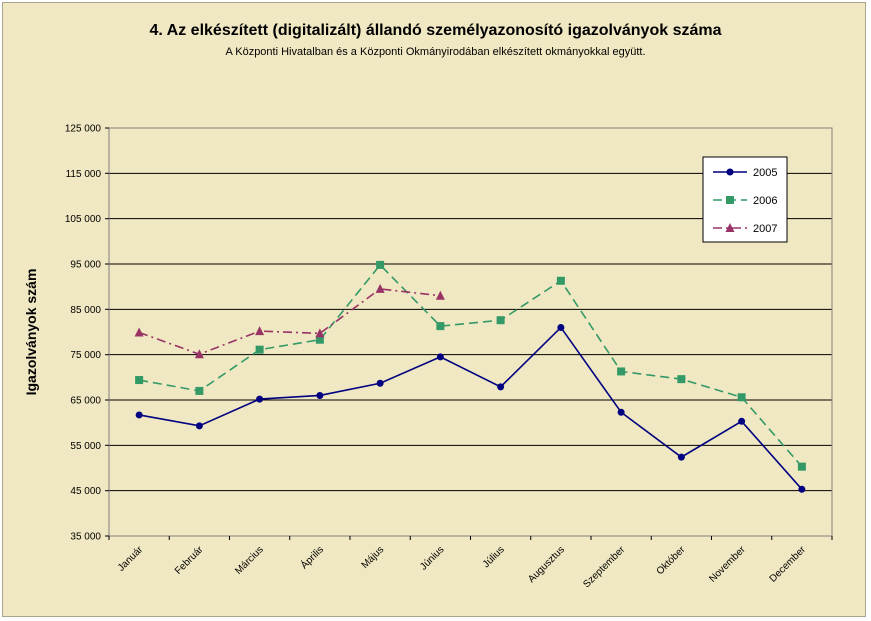 The height and width of the screenshot is (621, 871). I want to click on y-axis-label: Igazolványok szám, so click(31, 332).